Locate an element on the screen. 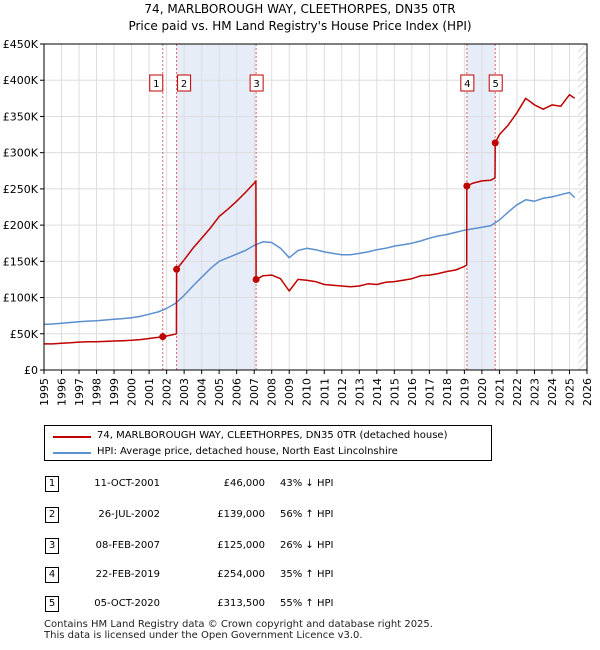 The image size is (600, 650). x-tick-label: 2018 is located at coordinates (447, 392).